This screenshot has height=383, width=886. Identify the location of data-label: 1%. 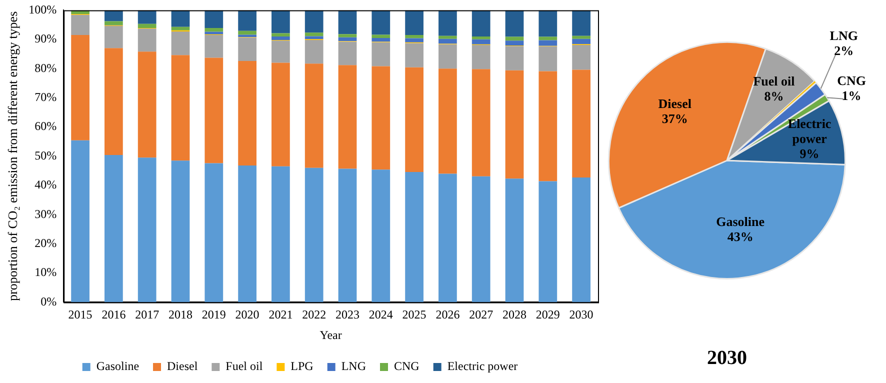
(852, 95).